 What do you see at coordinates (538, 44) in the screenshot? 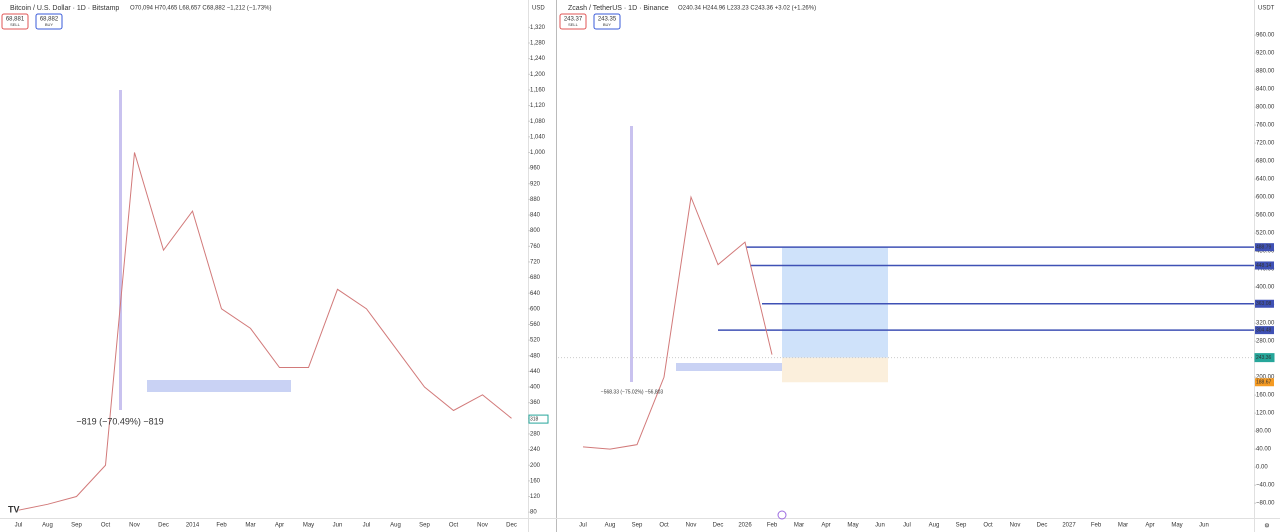
I see `y-tick-label: 1,280` at bounding box center [538, 44].